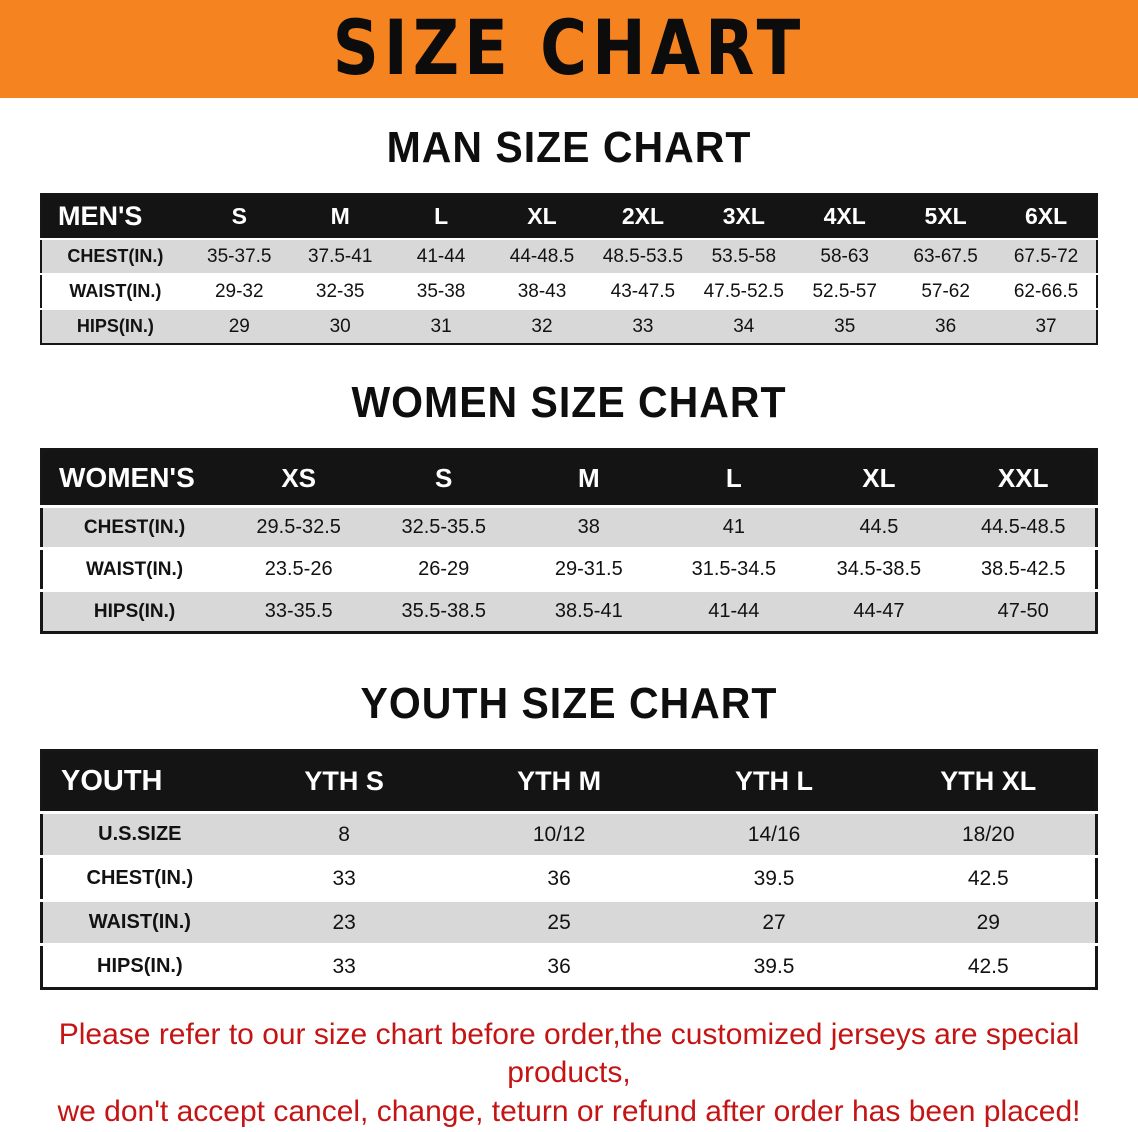 This screenshot has width=1138, height=1132. Describe the element at coordinates (340, 326) in the screenshot. I see `size-value-cell: 30` at that location.